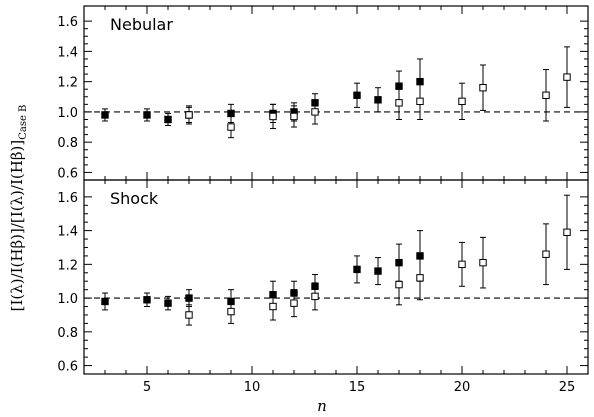  I want to click on x-tick-label: 15, so click(357, 387).